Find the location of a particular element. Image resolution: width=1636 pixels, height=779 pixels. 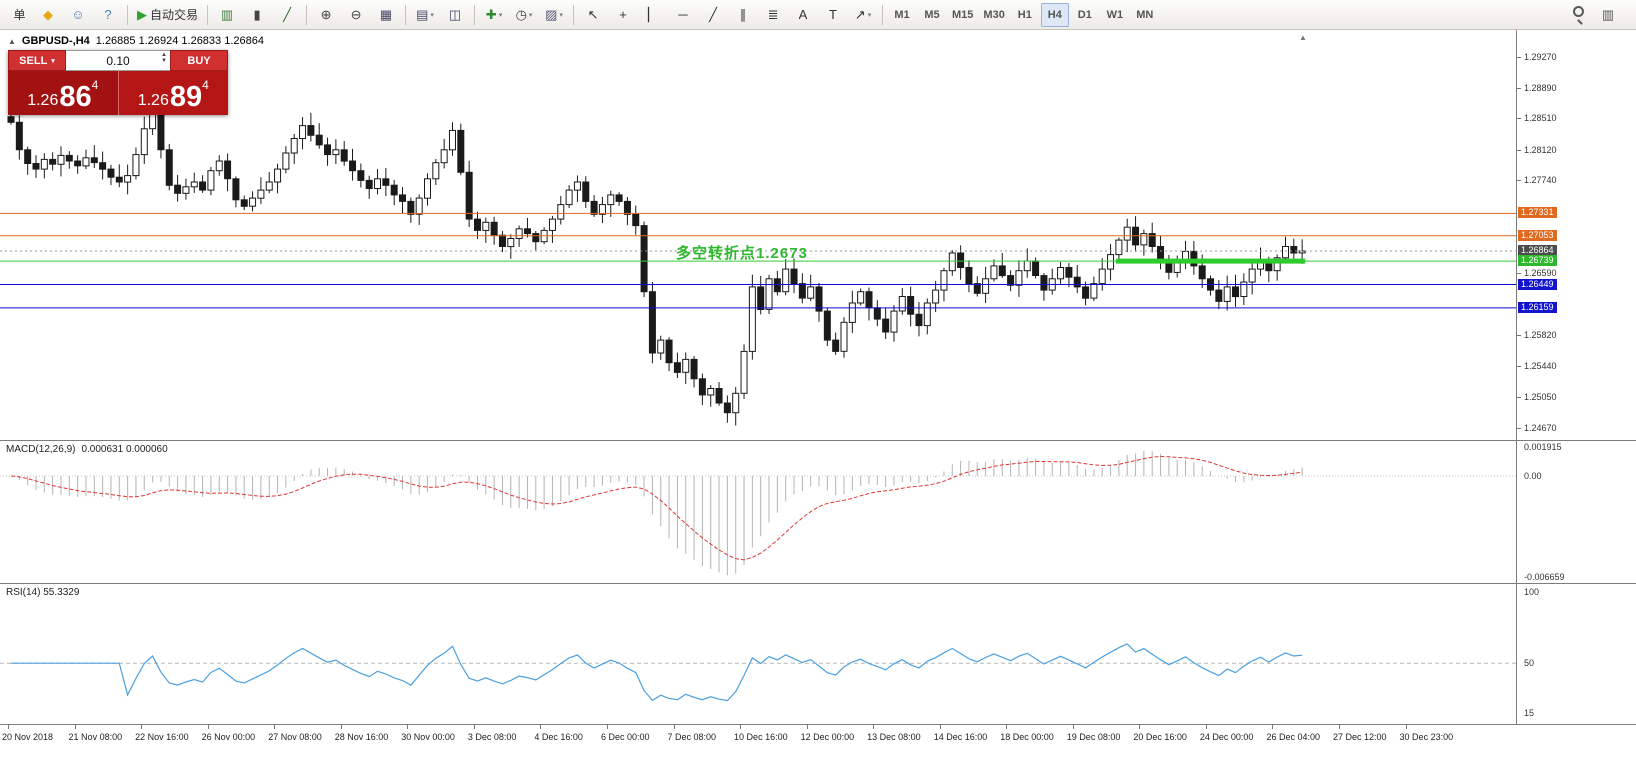

timeframe-m5: M5 is located at coordinates (932, 14).